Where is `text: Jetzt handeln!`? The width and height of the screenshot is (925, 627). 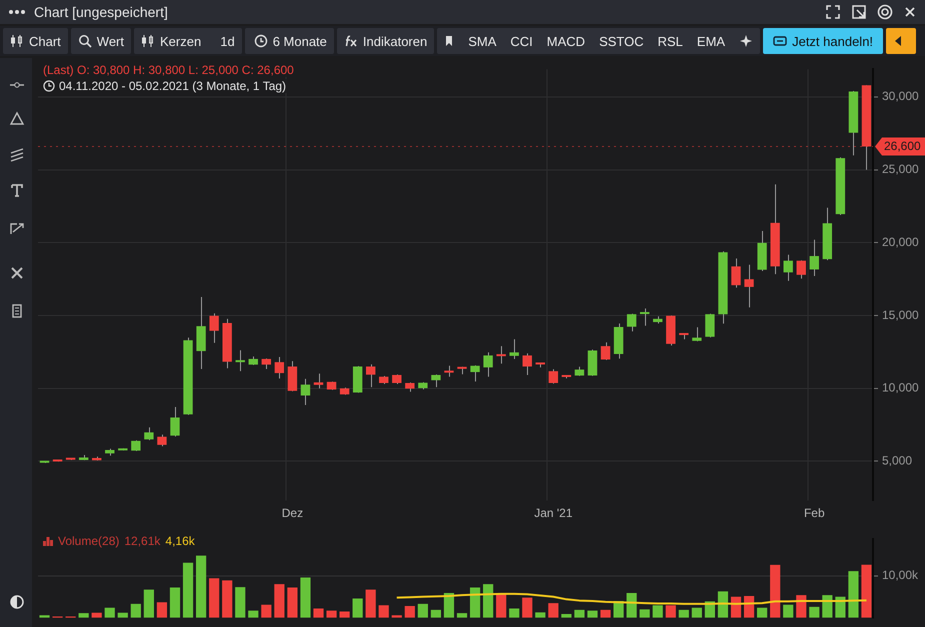 text: Jetzt handeln! is located at coordinates (833, 41).